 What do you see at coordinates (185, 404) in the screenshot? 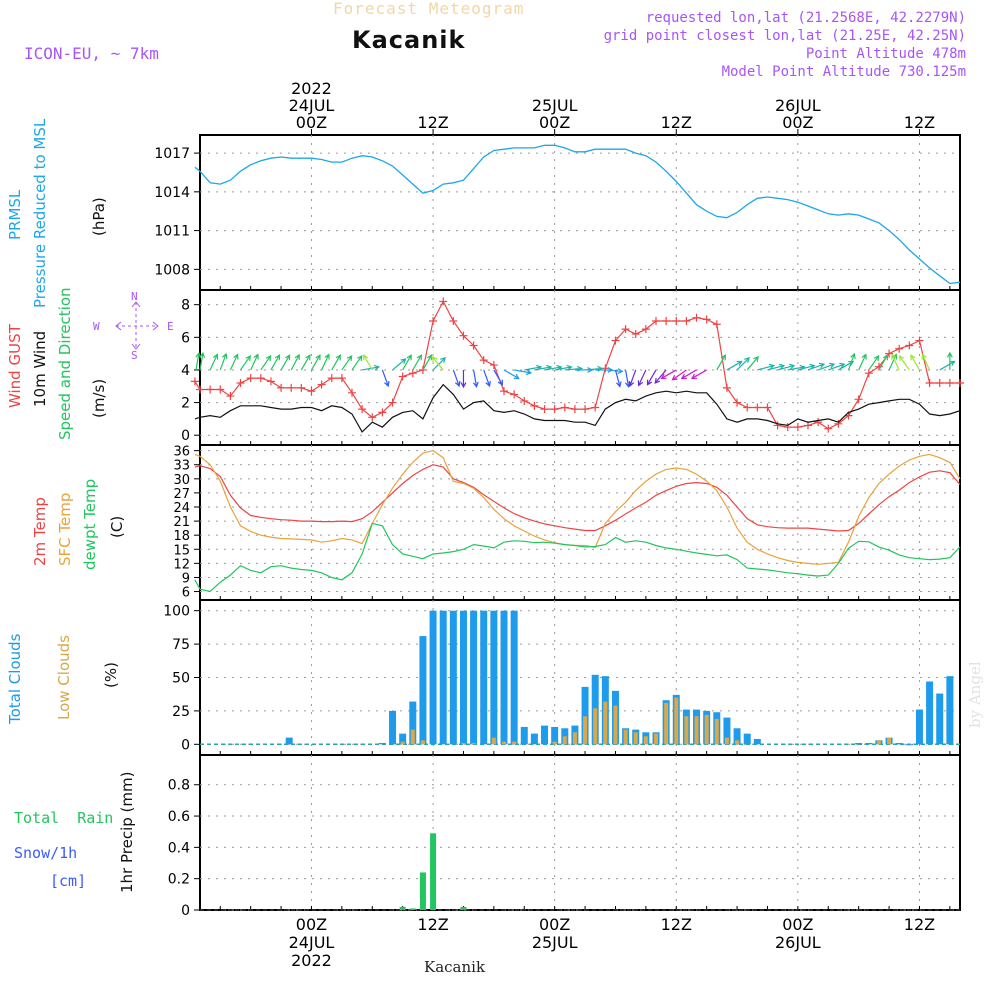
I see `y-tick-label: 2` at bounding box center [185, 404].